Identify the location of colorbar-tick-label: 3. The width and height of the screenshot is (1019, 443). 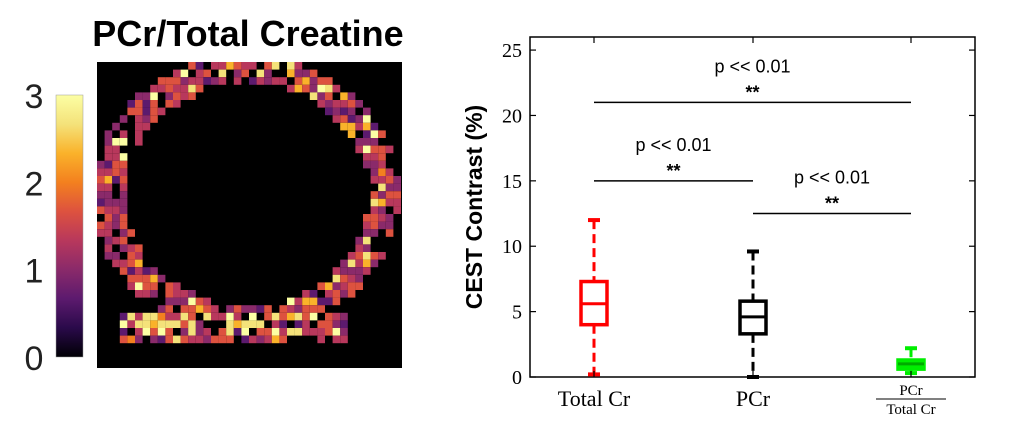
(34, 97).